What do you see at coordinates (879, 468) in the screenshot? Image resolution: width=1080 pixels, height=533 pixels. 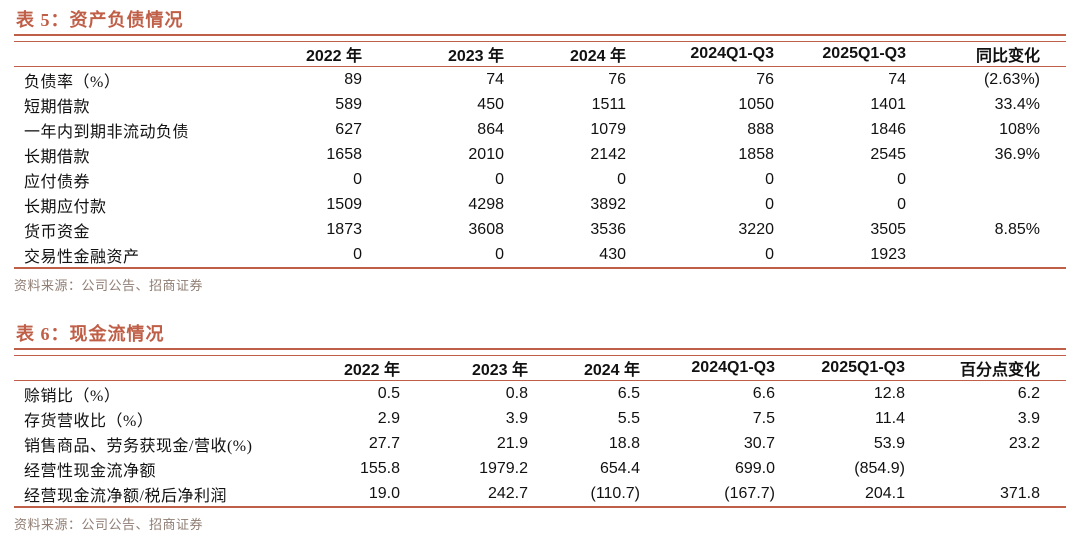 I see `cell-value: (854.9)` at bounding box center [879, 468].